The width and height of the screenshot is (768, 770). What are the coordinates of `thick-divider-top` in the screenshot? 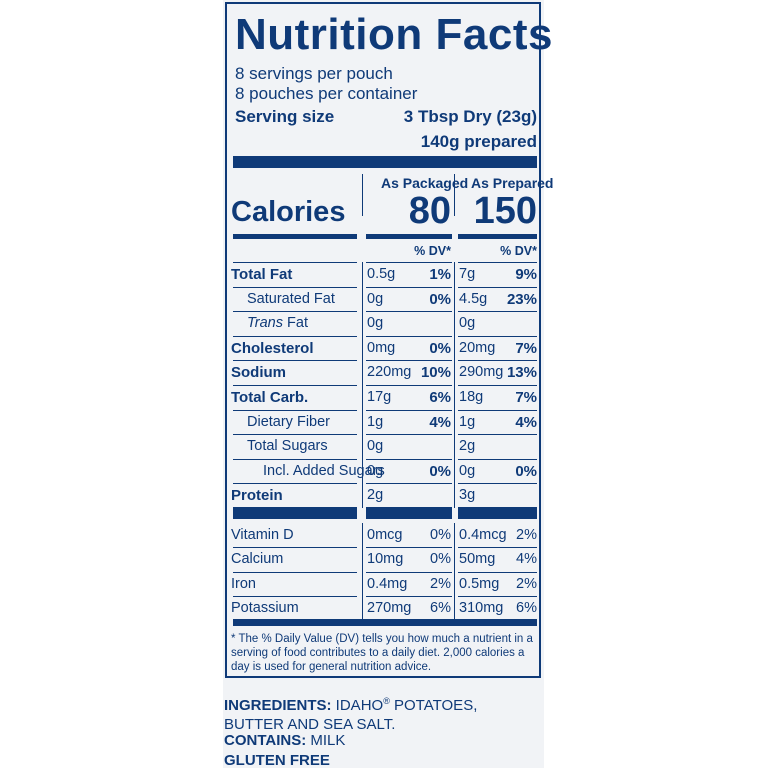 It's located at (385, 162).